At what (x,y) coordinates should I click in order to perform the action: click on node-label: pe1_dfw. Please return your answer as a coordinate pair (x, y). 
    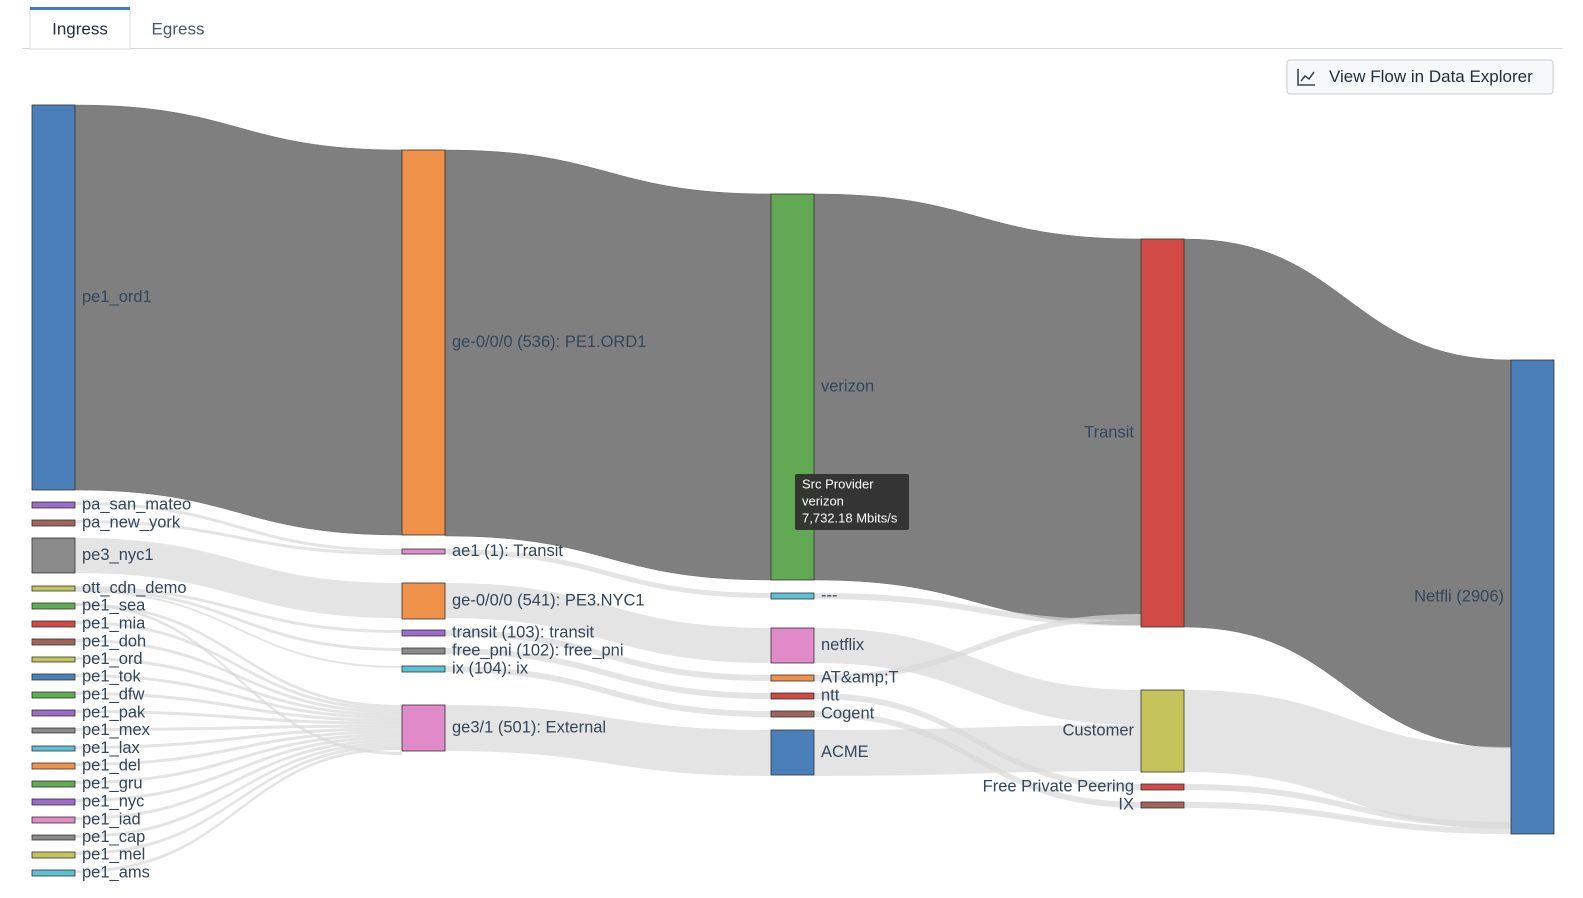
    Looking at the image, I should click on (113, 694).